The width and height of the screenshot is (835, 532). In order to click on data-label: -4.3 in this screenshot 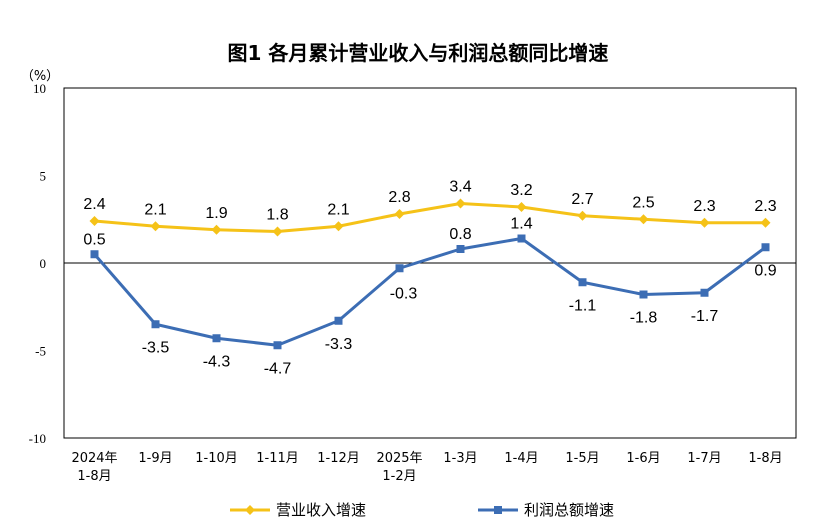, I will do `click(217, 361)`.